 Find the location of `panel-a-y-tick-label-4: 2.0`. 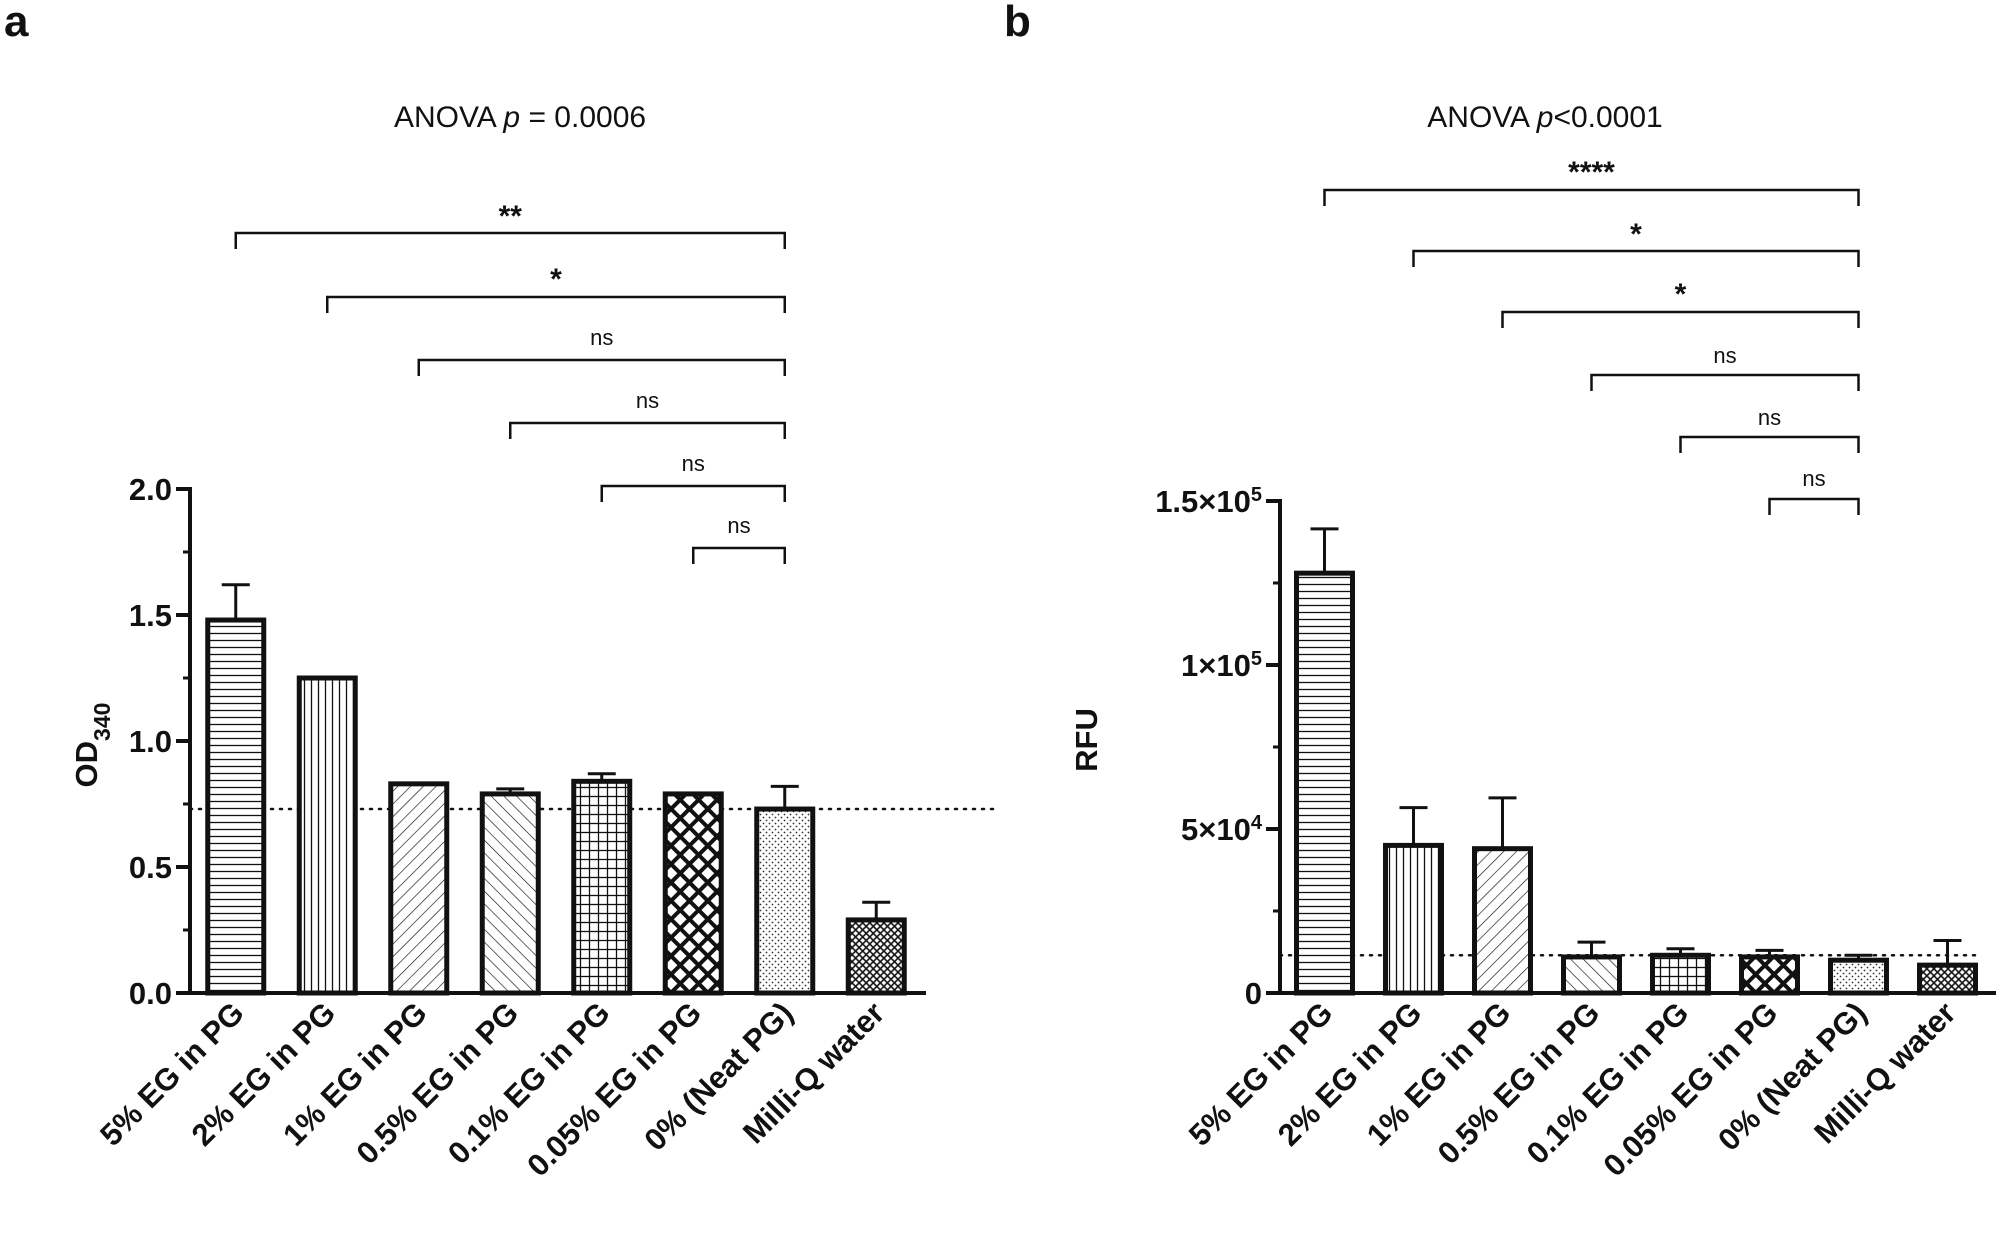

panel-a-y-tick-label-4: 2.0 is located at coordinates (150, 489).